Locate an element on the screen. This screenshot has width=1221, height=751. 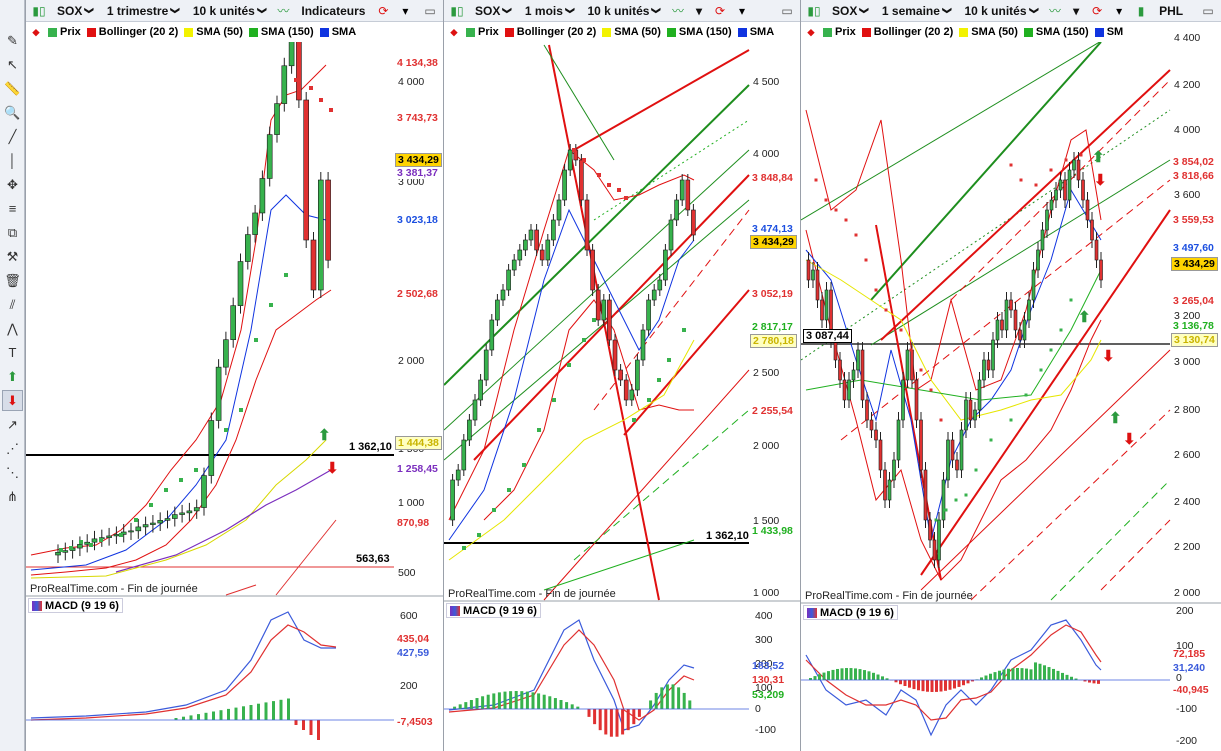
sar-dot is located at coordinates (331, 110).